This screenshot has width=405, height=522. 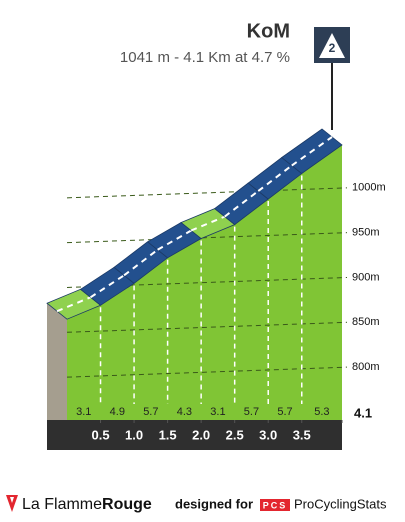 What do you see at coordinates (100, 434) in the screenshot?
I see `x-tick-label: 0.5` at bounding box center [100, 434].